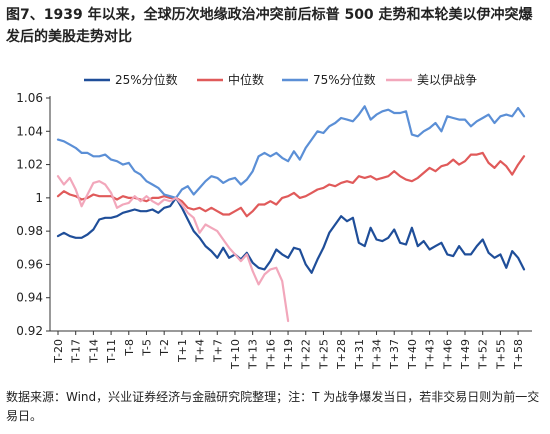 This screenshot has height=434, width=550. What do you see at coordinates (235, 354) in the screenshot?
I see `x-tick-label: T+10` at bounding box center [235, 354].